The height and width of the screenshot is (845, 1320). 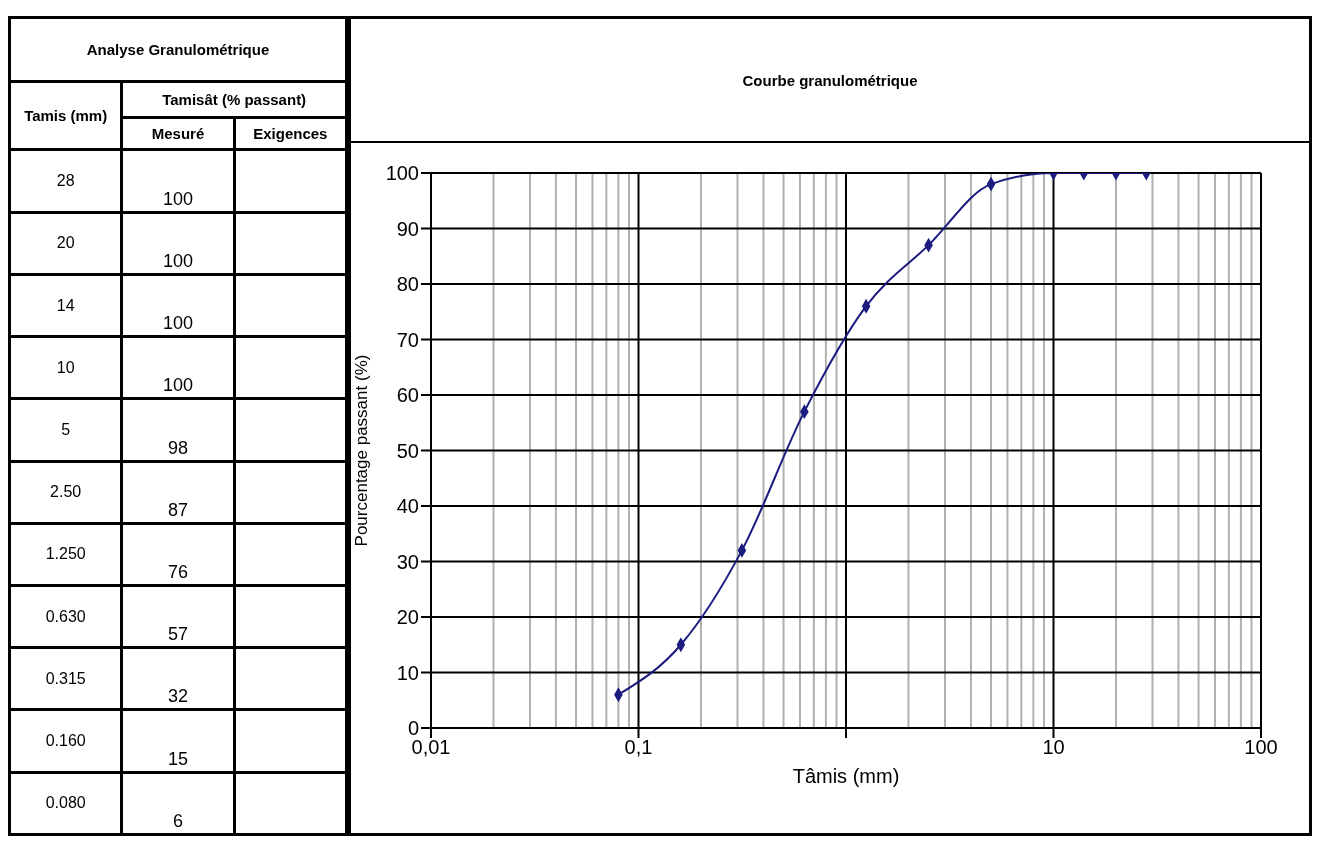 I want to click on text: 15, so click(x=178, y=741).